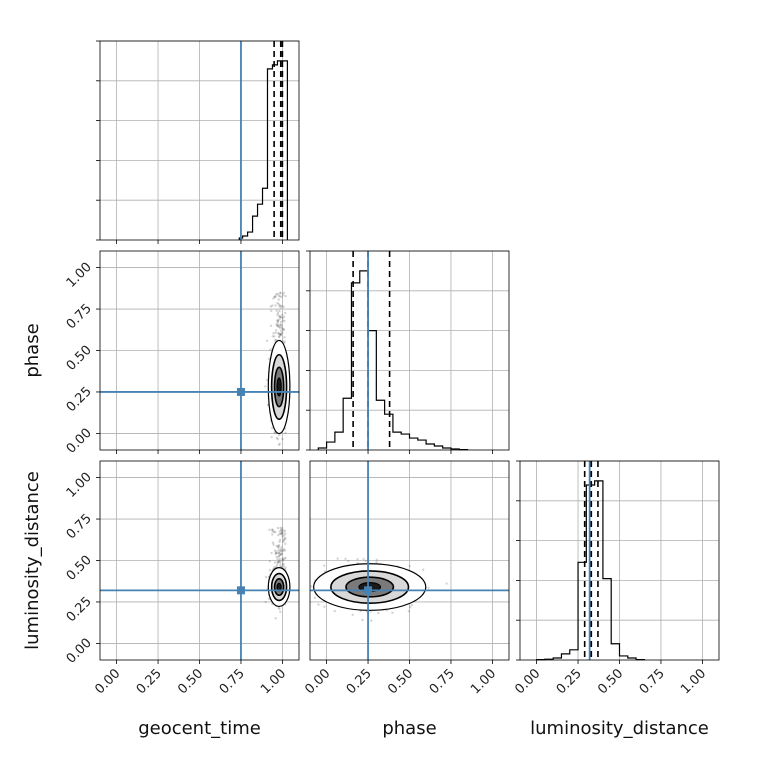 The image size is (760, 760). I want to click on contour-level, so click(279, 387).